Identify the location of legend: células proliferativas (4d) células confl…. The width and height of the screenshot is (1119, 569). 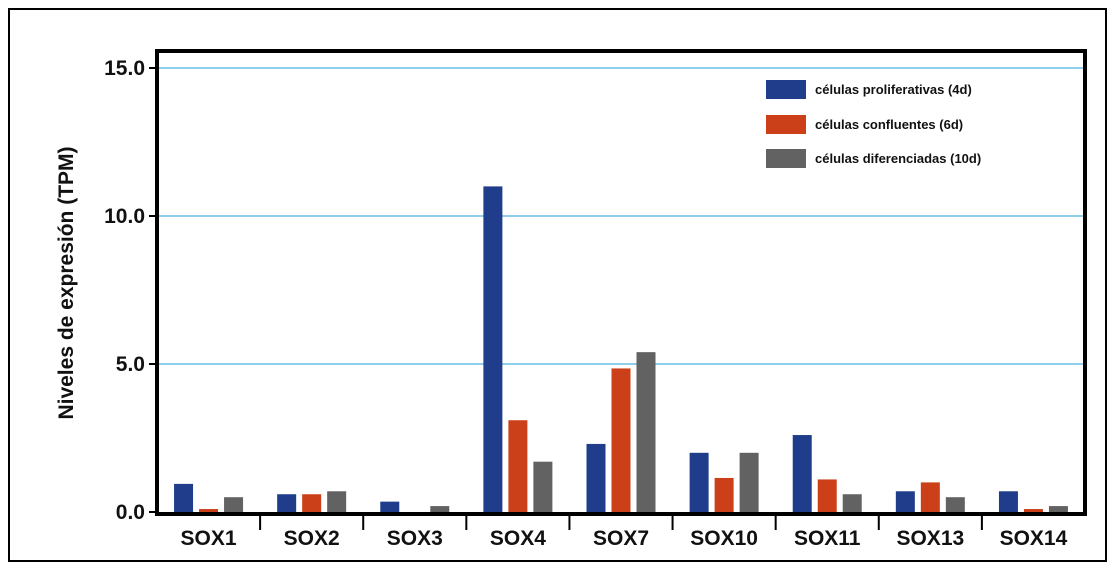
(873, 124).